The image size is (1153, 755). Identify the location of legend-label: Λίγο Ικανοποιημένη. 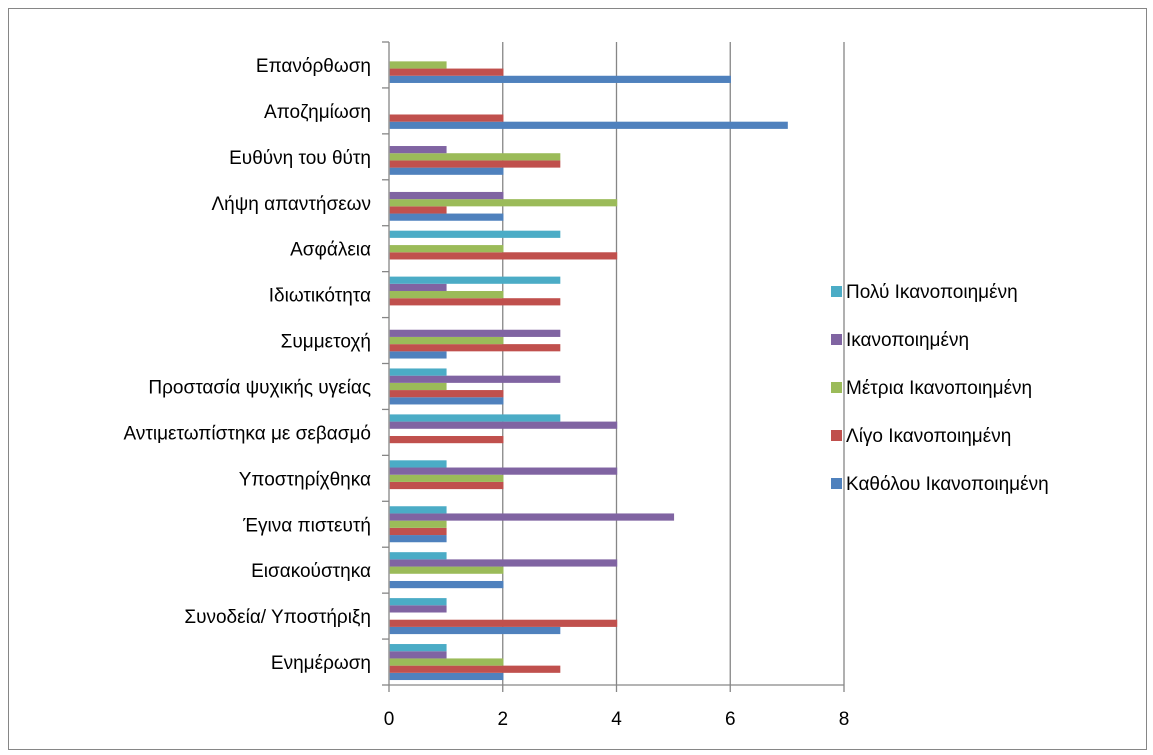
(928, 436).